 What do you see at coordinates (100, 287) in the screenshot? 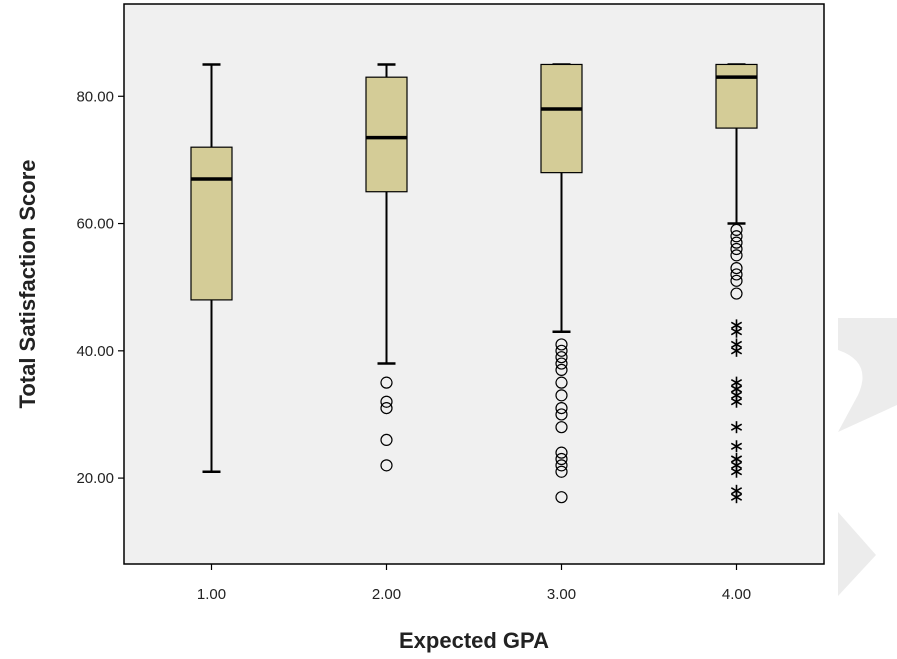
I see `y-axis: 20.00 40.00 60.00 80.00` at bounding box center [100, 287].